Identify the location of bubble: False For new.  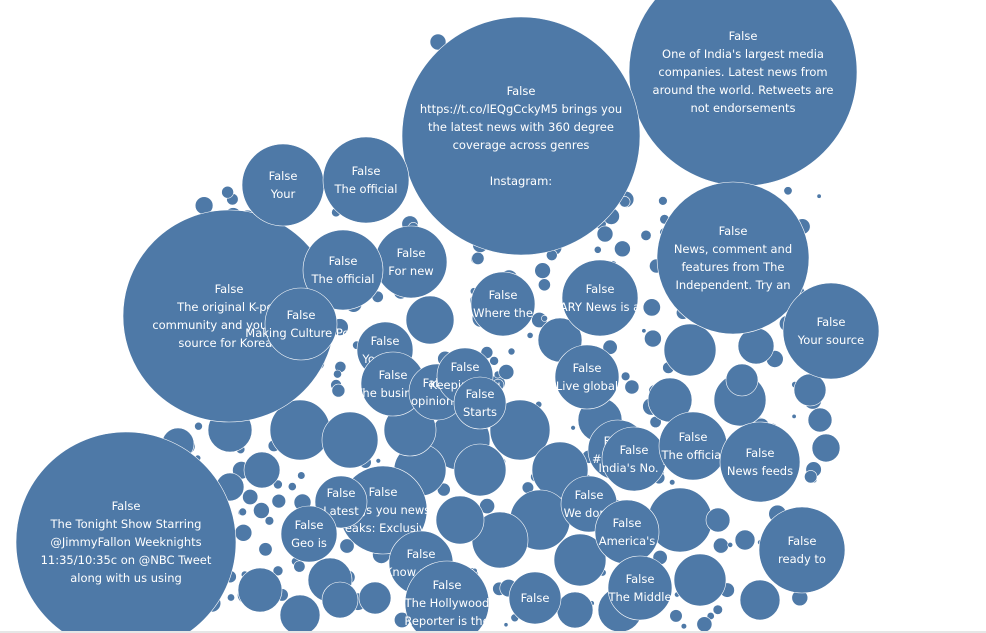
(411, 262).